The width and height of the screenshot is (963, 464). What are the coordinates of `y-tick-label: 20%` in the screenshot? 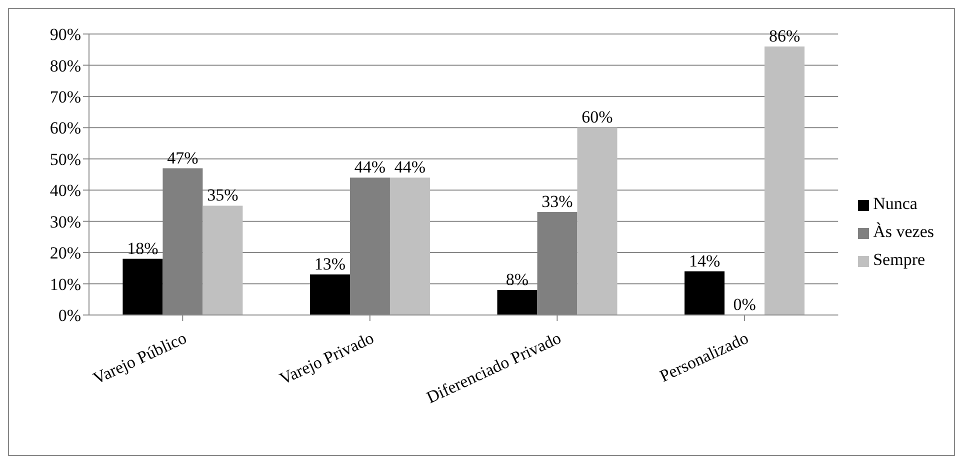 It's located at (65, 253).